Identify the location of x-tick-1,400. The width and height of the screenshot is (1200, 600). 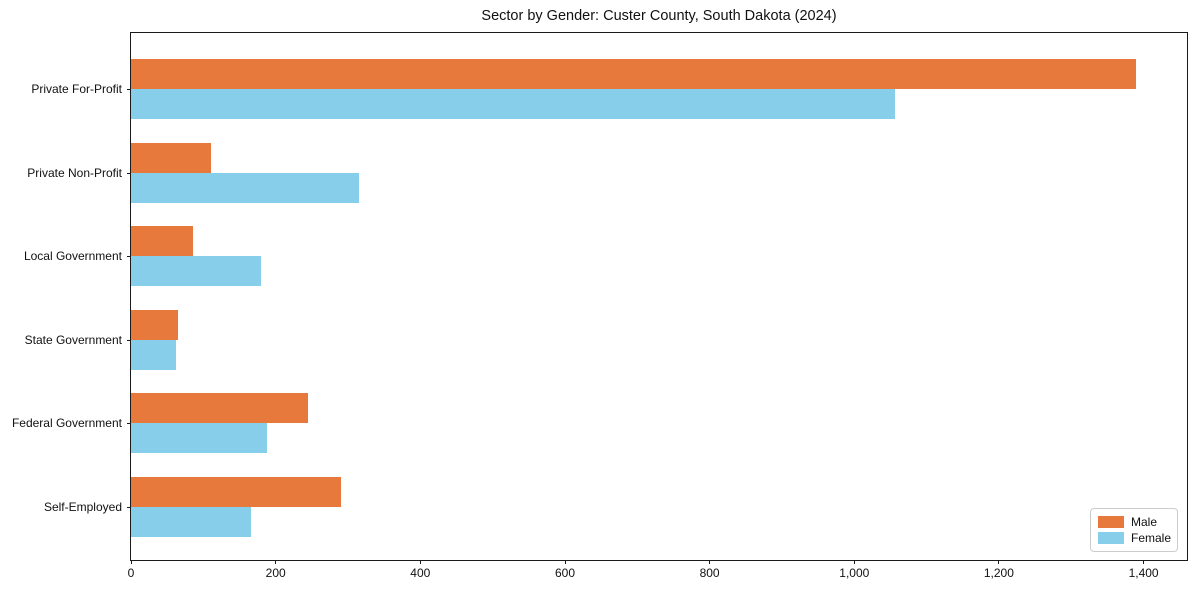
(1144, 562).